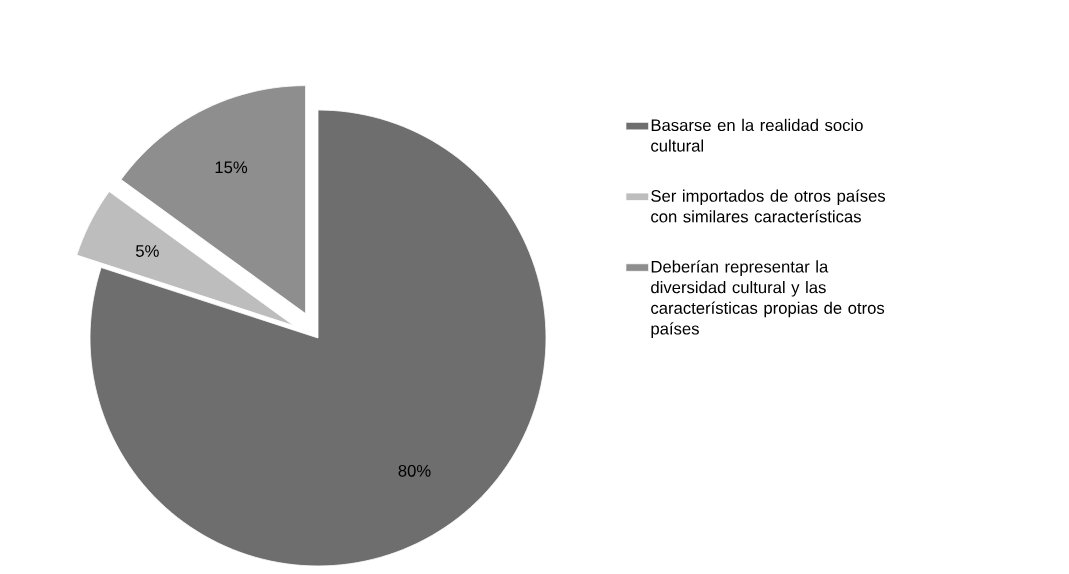  I want to click on legend-label: Deberían representar la diversidad cultural y las características propias de otros países, so click(768, 299).